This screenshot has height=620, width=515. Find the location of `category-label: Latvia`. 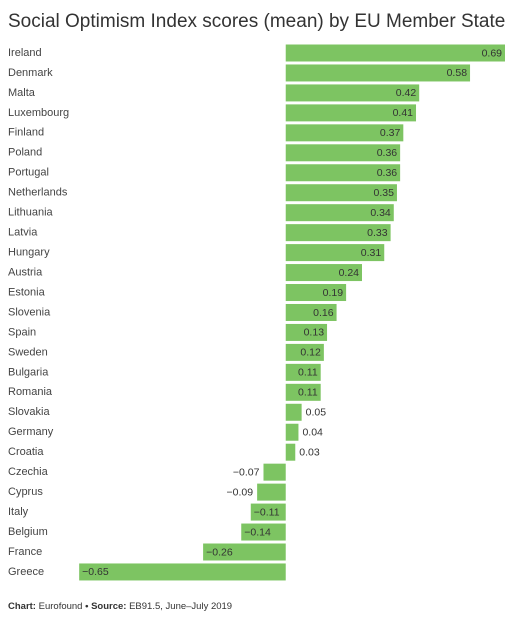

category-label: Latvia is located at coordinates (23, 233).